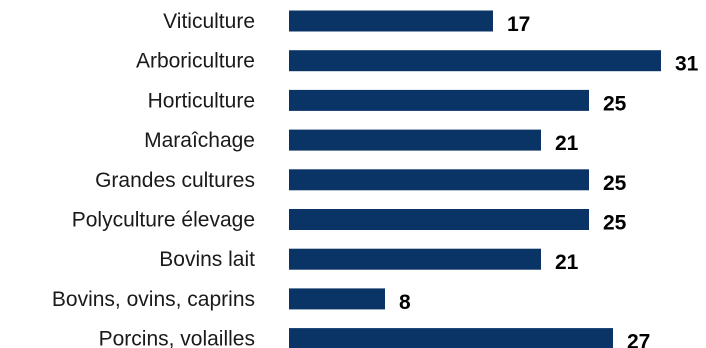  Describe the element at coordinates (199, 140) in the screenshot. I see `category-label: Maraîchage` at that location.